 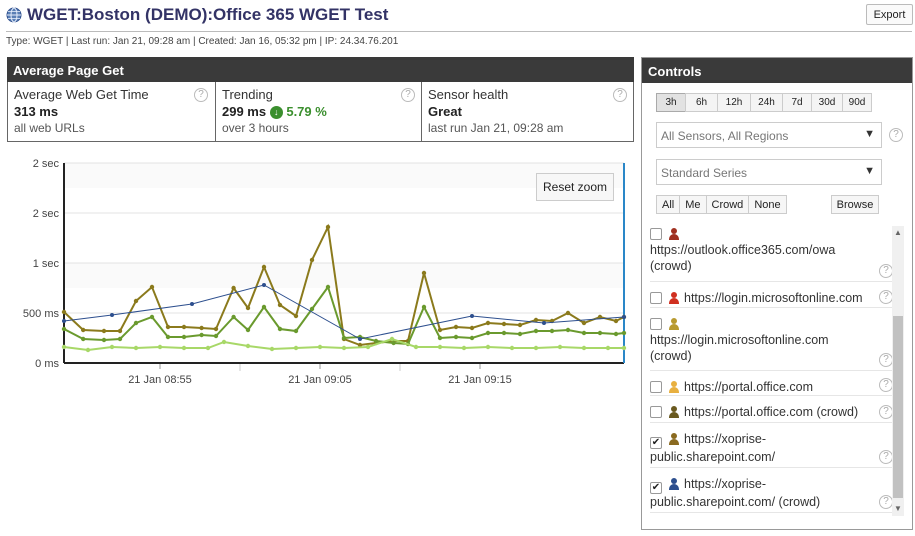 I want to click on scrollbar-thumb, so click(x=898, y=407).